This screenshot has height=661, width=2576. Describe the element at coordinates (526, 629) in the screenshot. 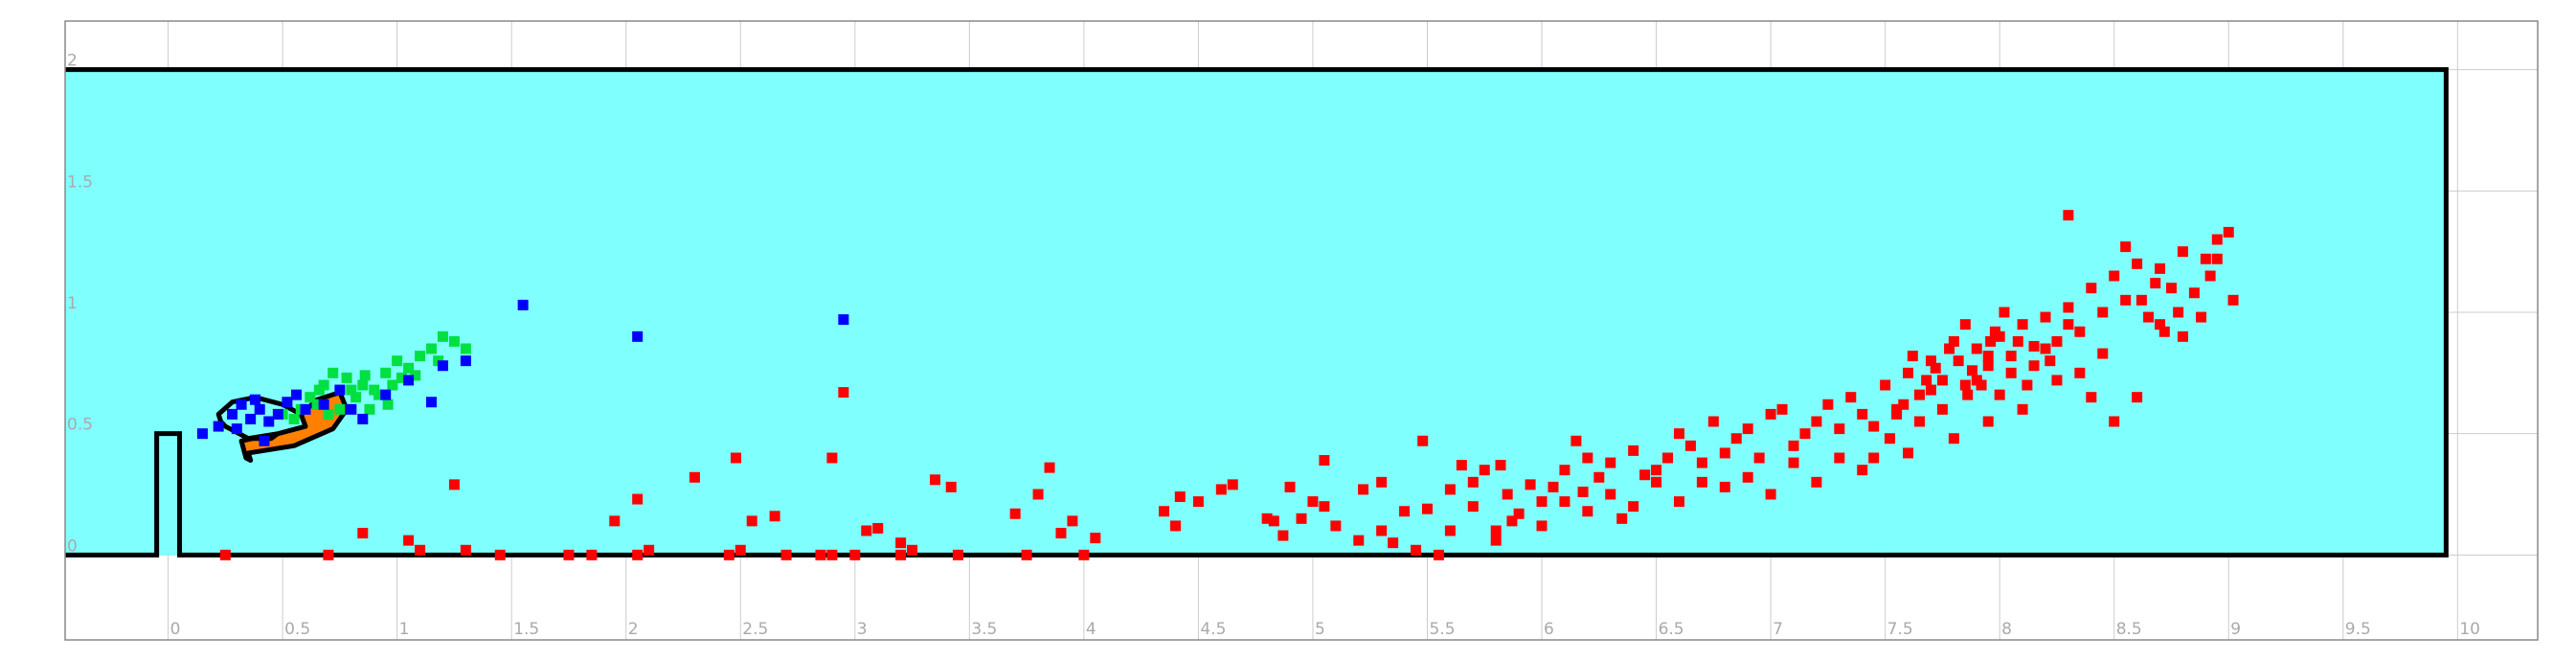

I see `x-tick-label: 1.5` at that location.